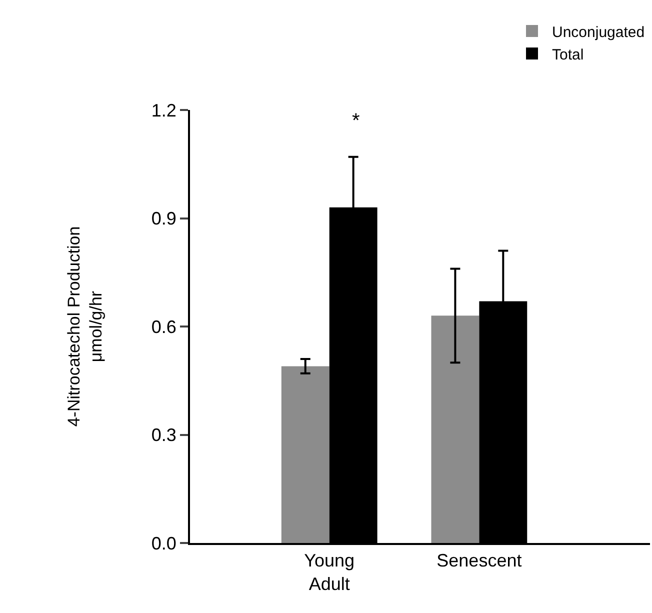 This screenshot has height=613, width=652. What do you see at coordinates (329, 572) in the screenshot?
I see `x-tick-label: Young Adult` at bounding box center [329, 572].